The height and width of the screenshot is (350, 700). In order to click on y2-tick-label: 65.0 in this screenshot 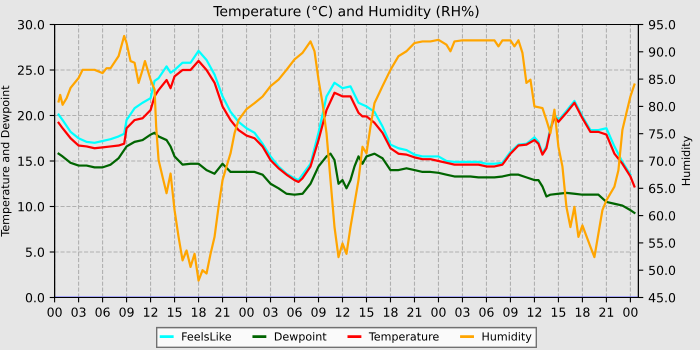, I will do `click(662, 189)`.